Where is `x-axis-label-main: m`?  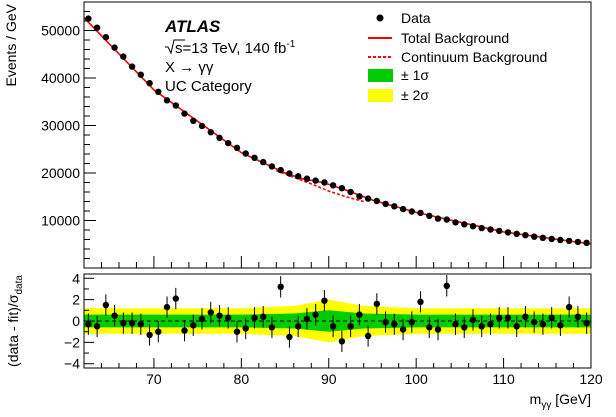
x-axis-label-main: m is located at coordinates (536, 399).